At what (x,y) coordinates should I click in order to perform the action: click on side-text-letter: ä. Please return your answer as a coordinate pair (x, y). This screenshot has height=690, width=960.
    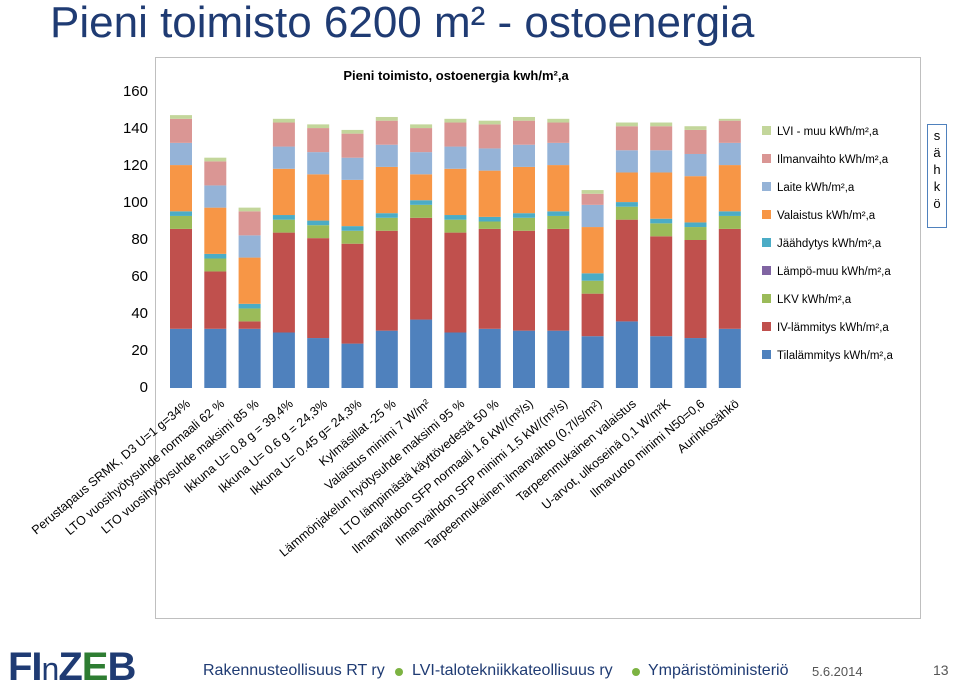
    Looking at the image, I should click on (937, 152).